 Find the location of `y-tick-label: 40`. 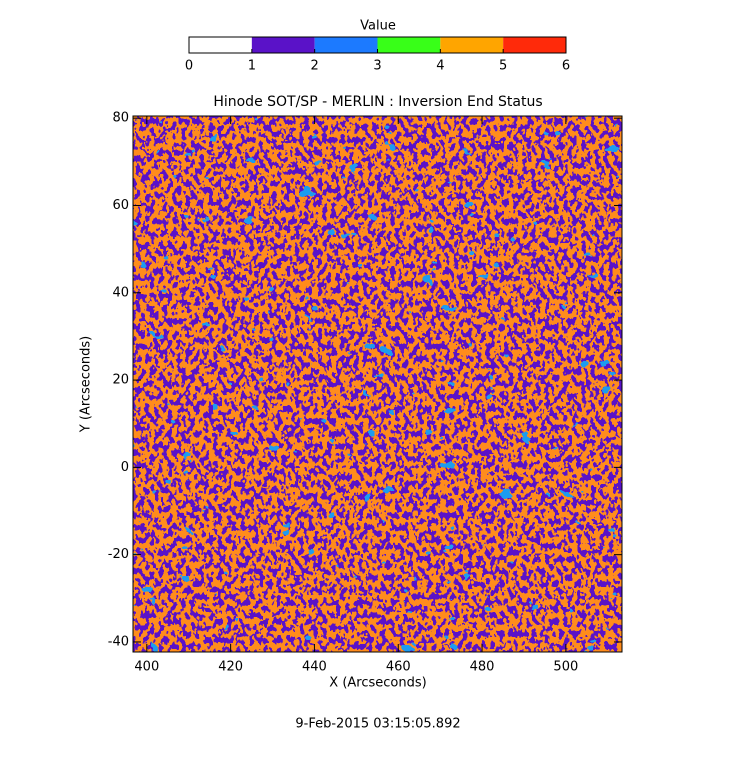

y-tick-label: 40 is located at coordinates (120, 292).